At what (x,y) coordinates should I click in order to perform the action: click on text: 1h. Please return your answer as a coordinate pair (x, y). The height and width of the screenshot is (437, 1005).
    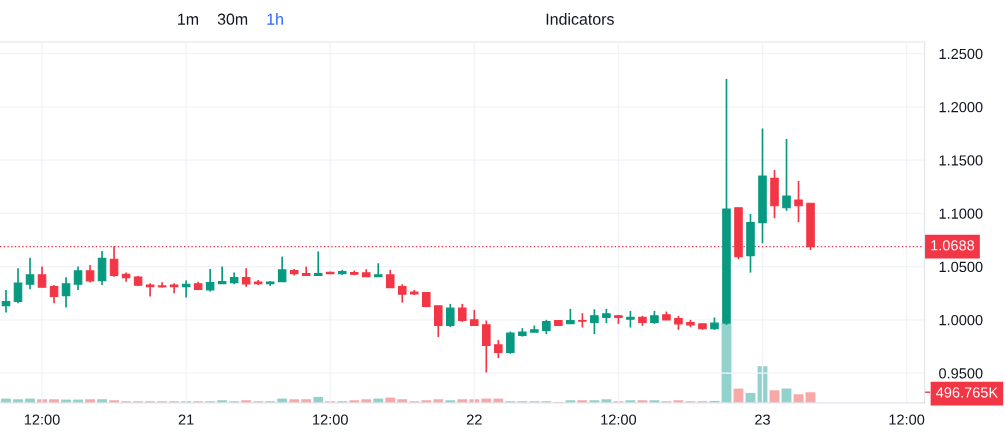
    Looking at the image, I should click on (275, 19).